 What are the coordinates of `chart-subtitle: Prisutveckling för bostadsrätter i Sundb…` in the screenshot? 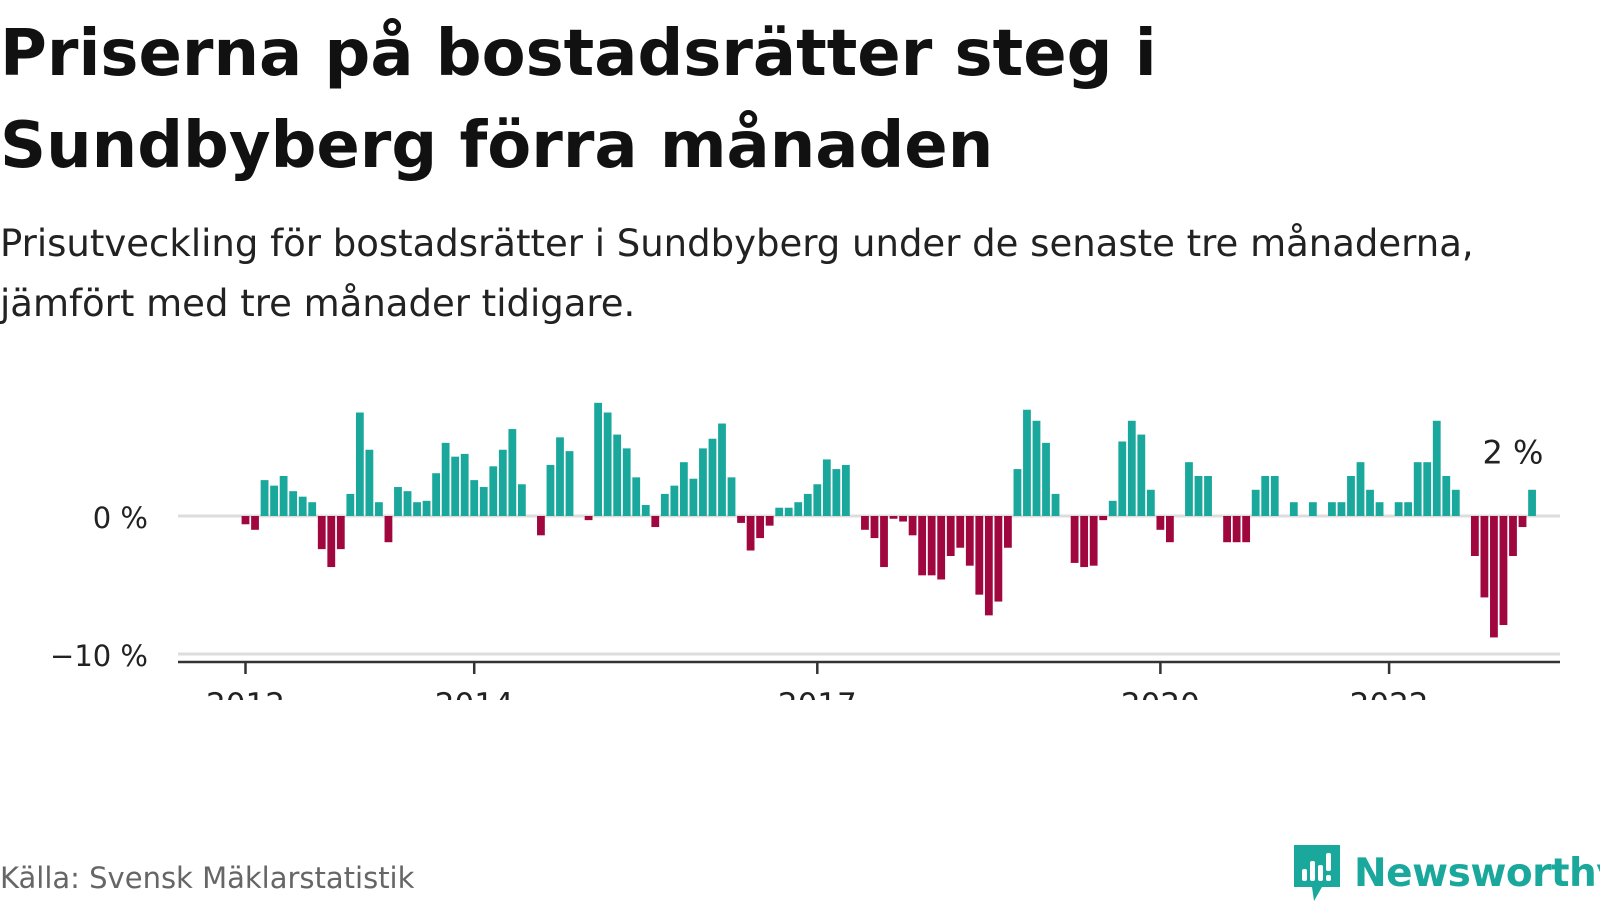 It's located at (737, 273).